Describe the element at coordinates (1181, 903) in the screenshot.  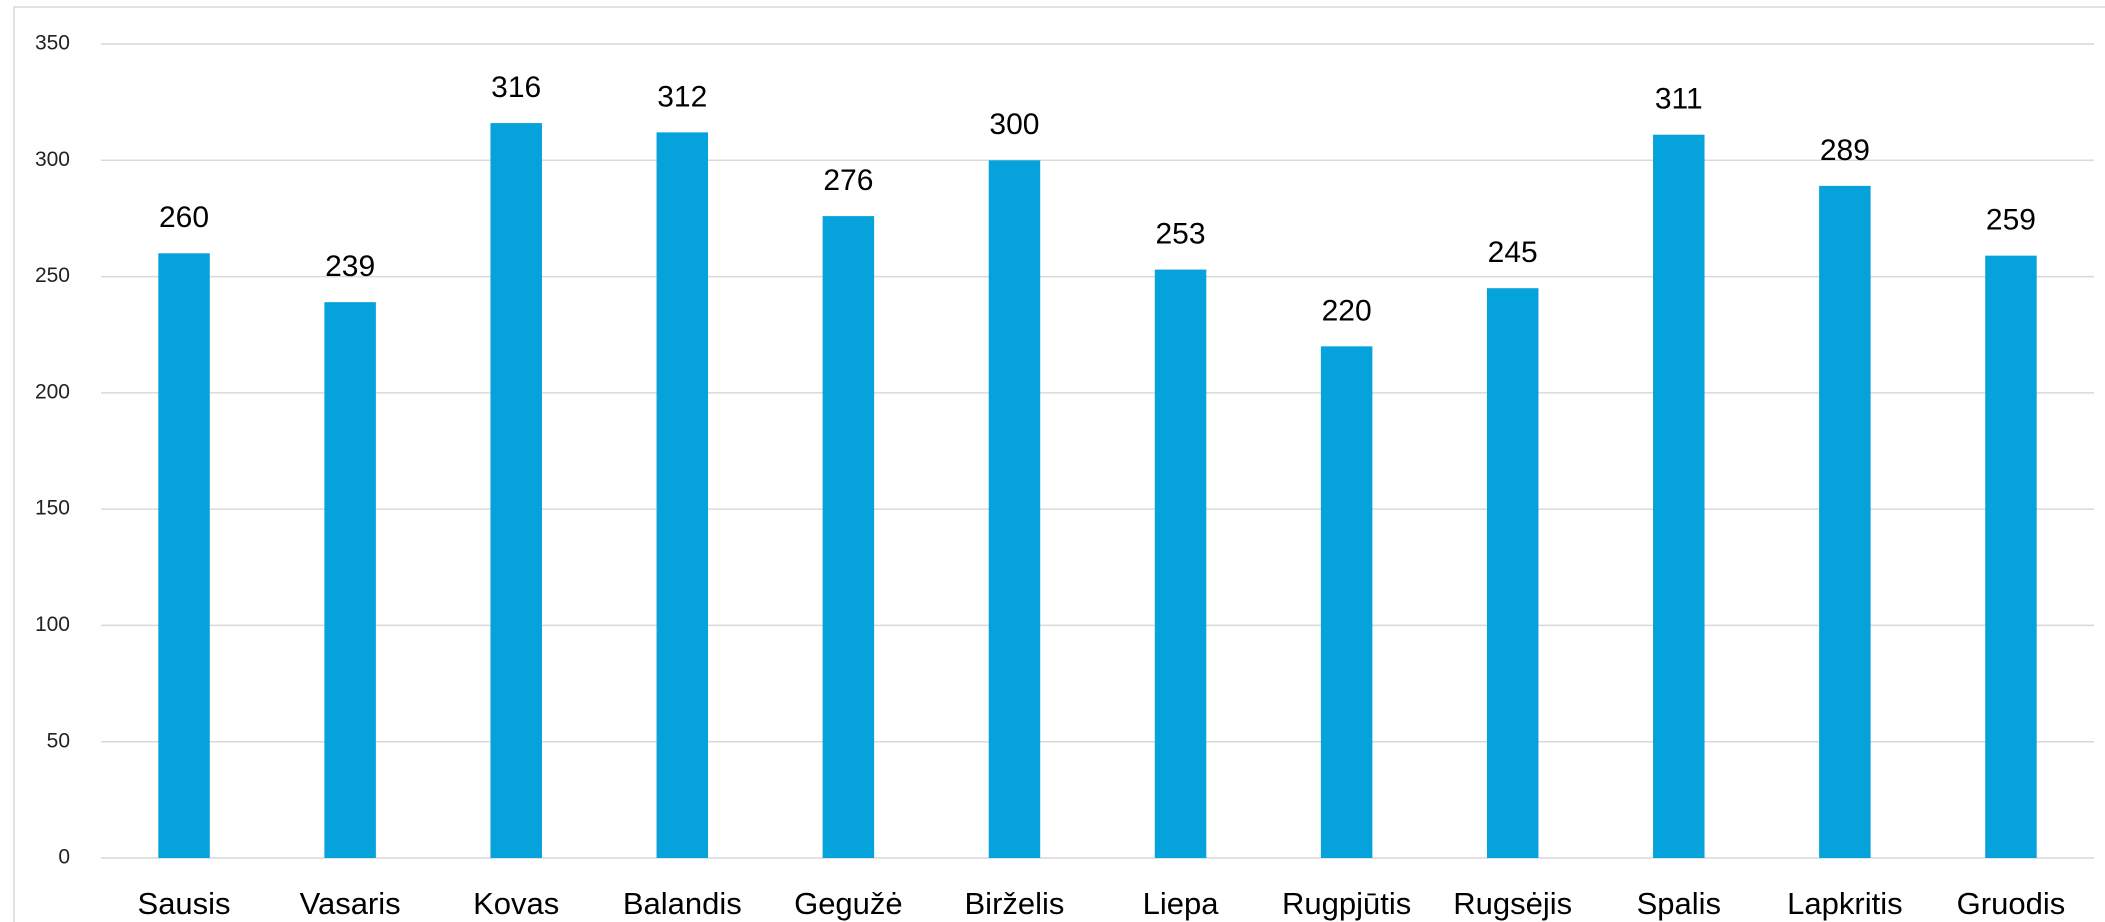
I see `x-tick-label: Liepa` at that location.